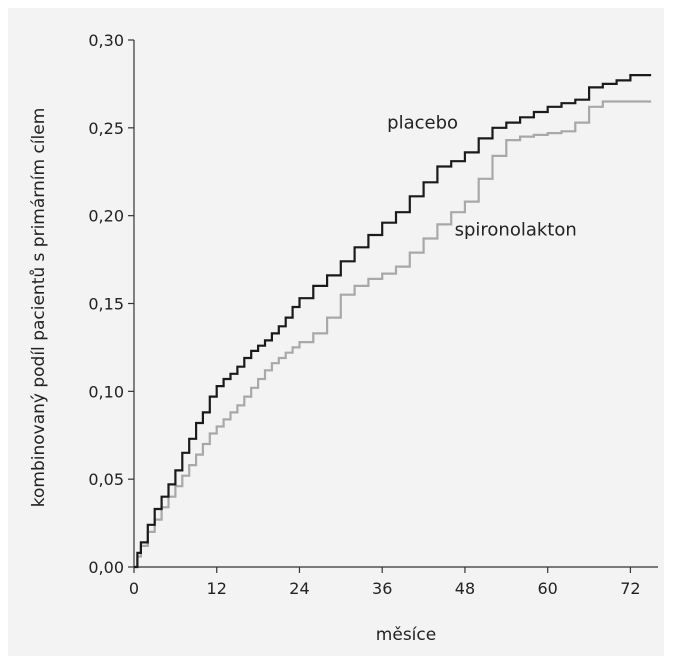  Describe the element at coordinates (106, 304) in the screenshot. I see `y-tick-label: 0,15` at that location.